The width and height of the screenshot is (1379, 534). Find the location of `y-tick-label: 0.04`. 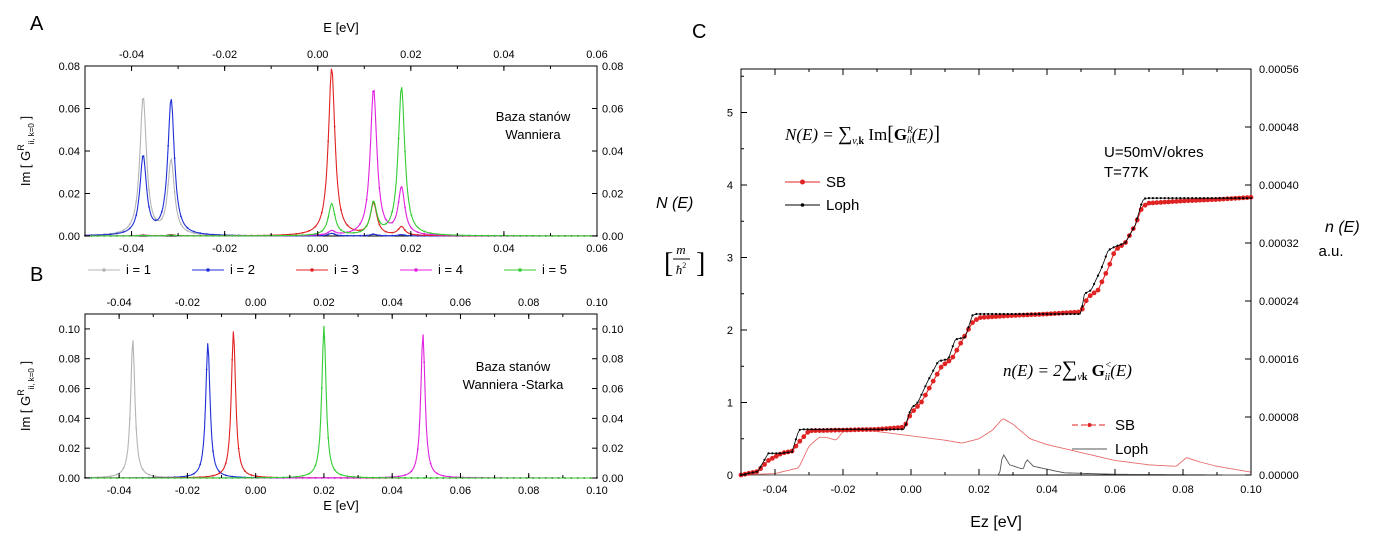

y-tick-label: 0.04 is located at coordinates (69, 152).